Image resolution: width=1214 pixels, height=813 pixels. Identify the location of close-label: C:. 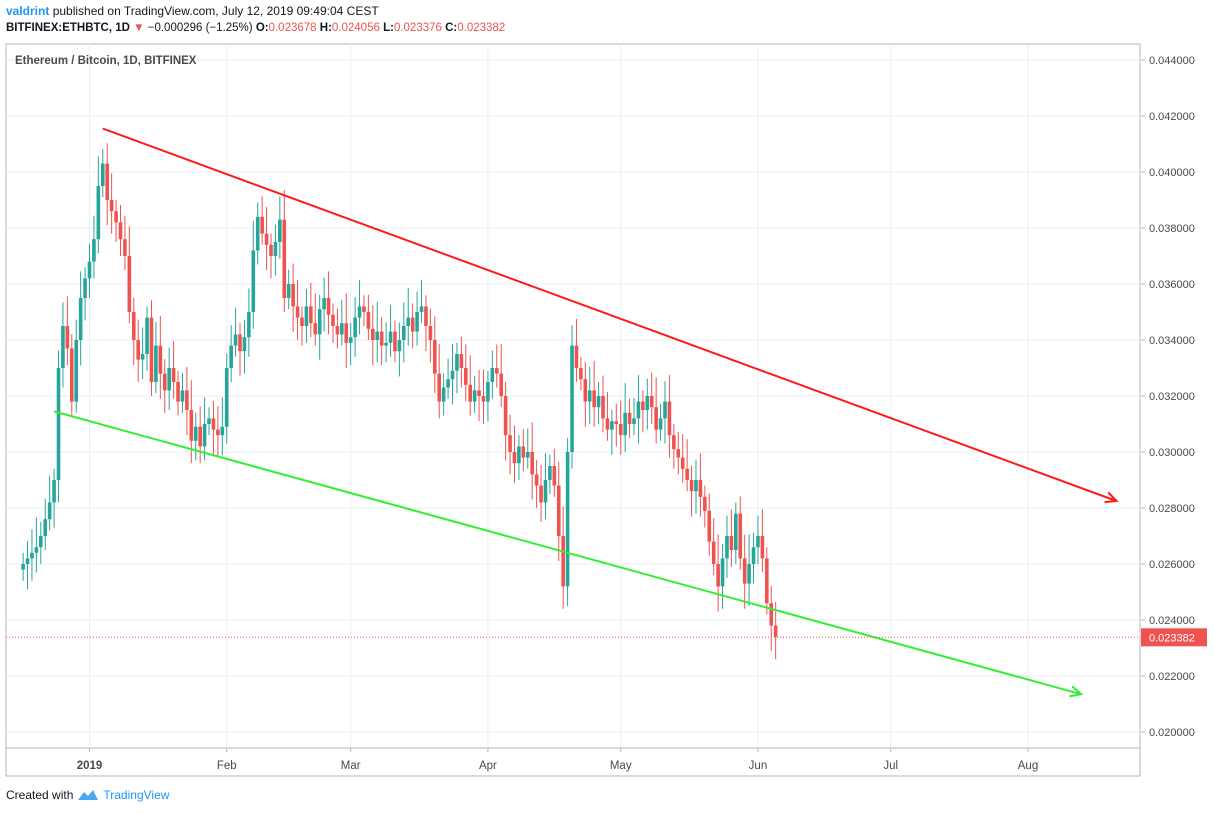
(451, 28).